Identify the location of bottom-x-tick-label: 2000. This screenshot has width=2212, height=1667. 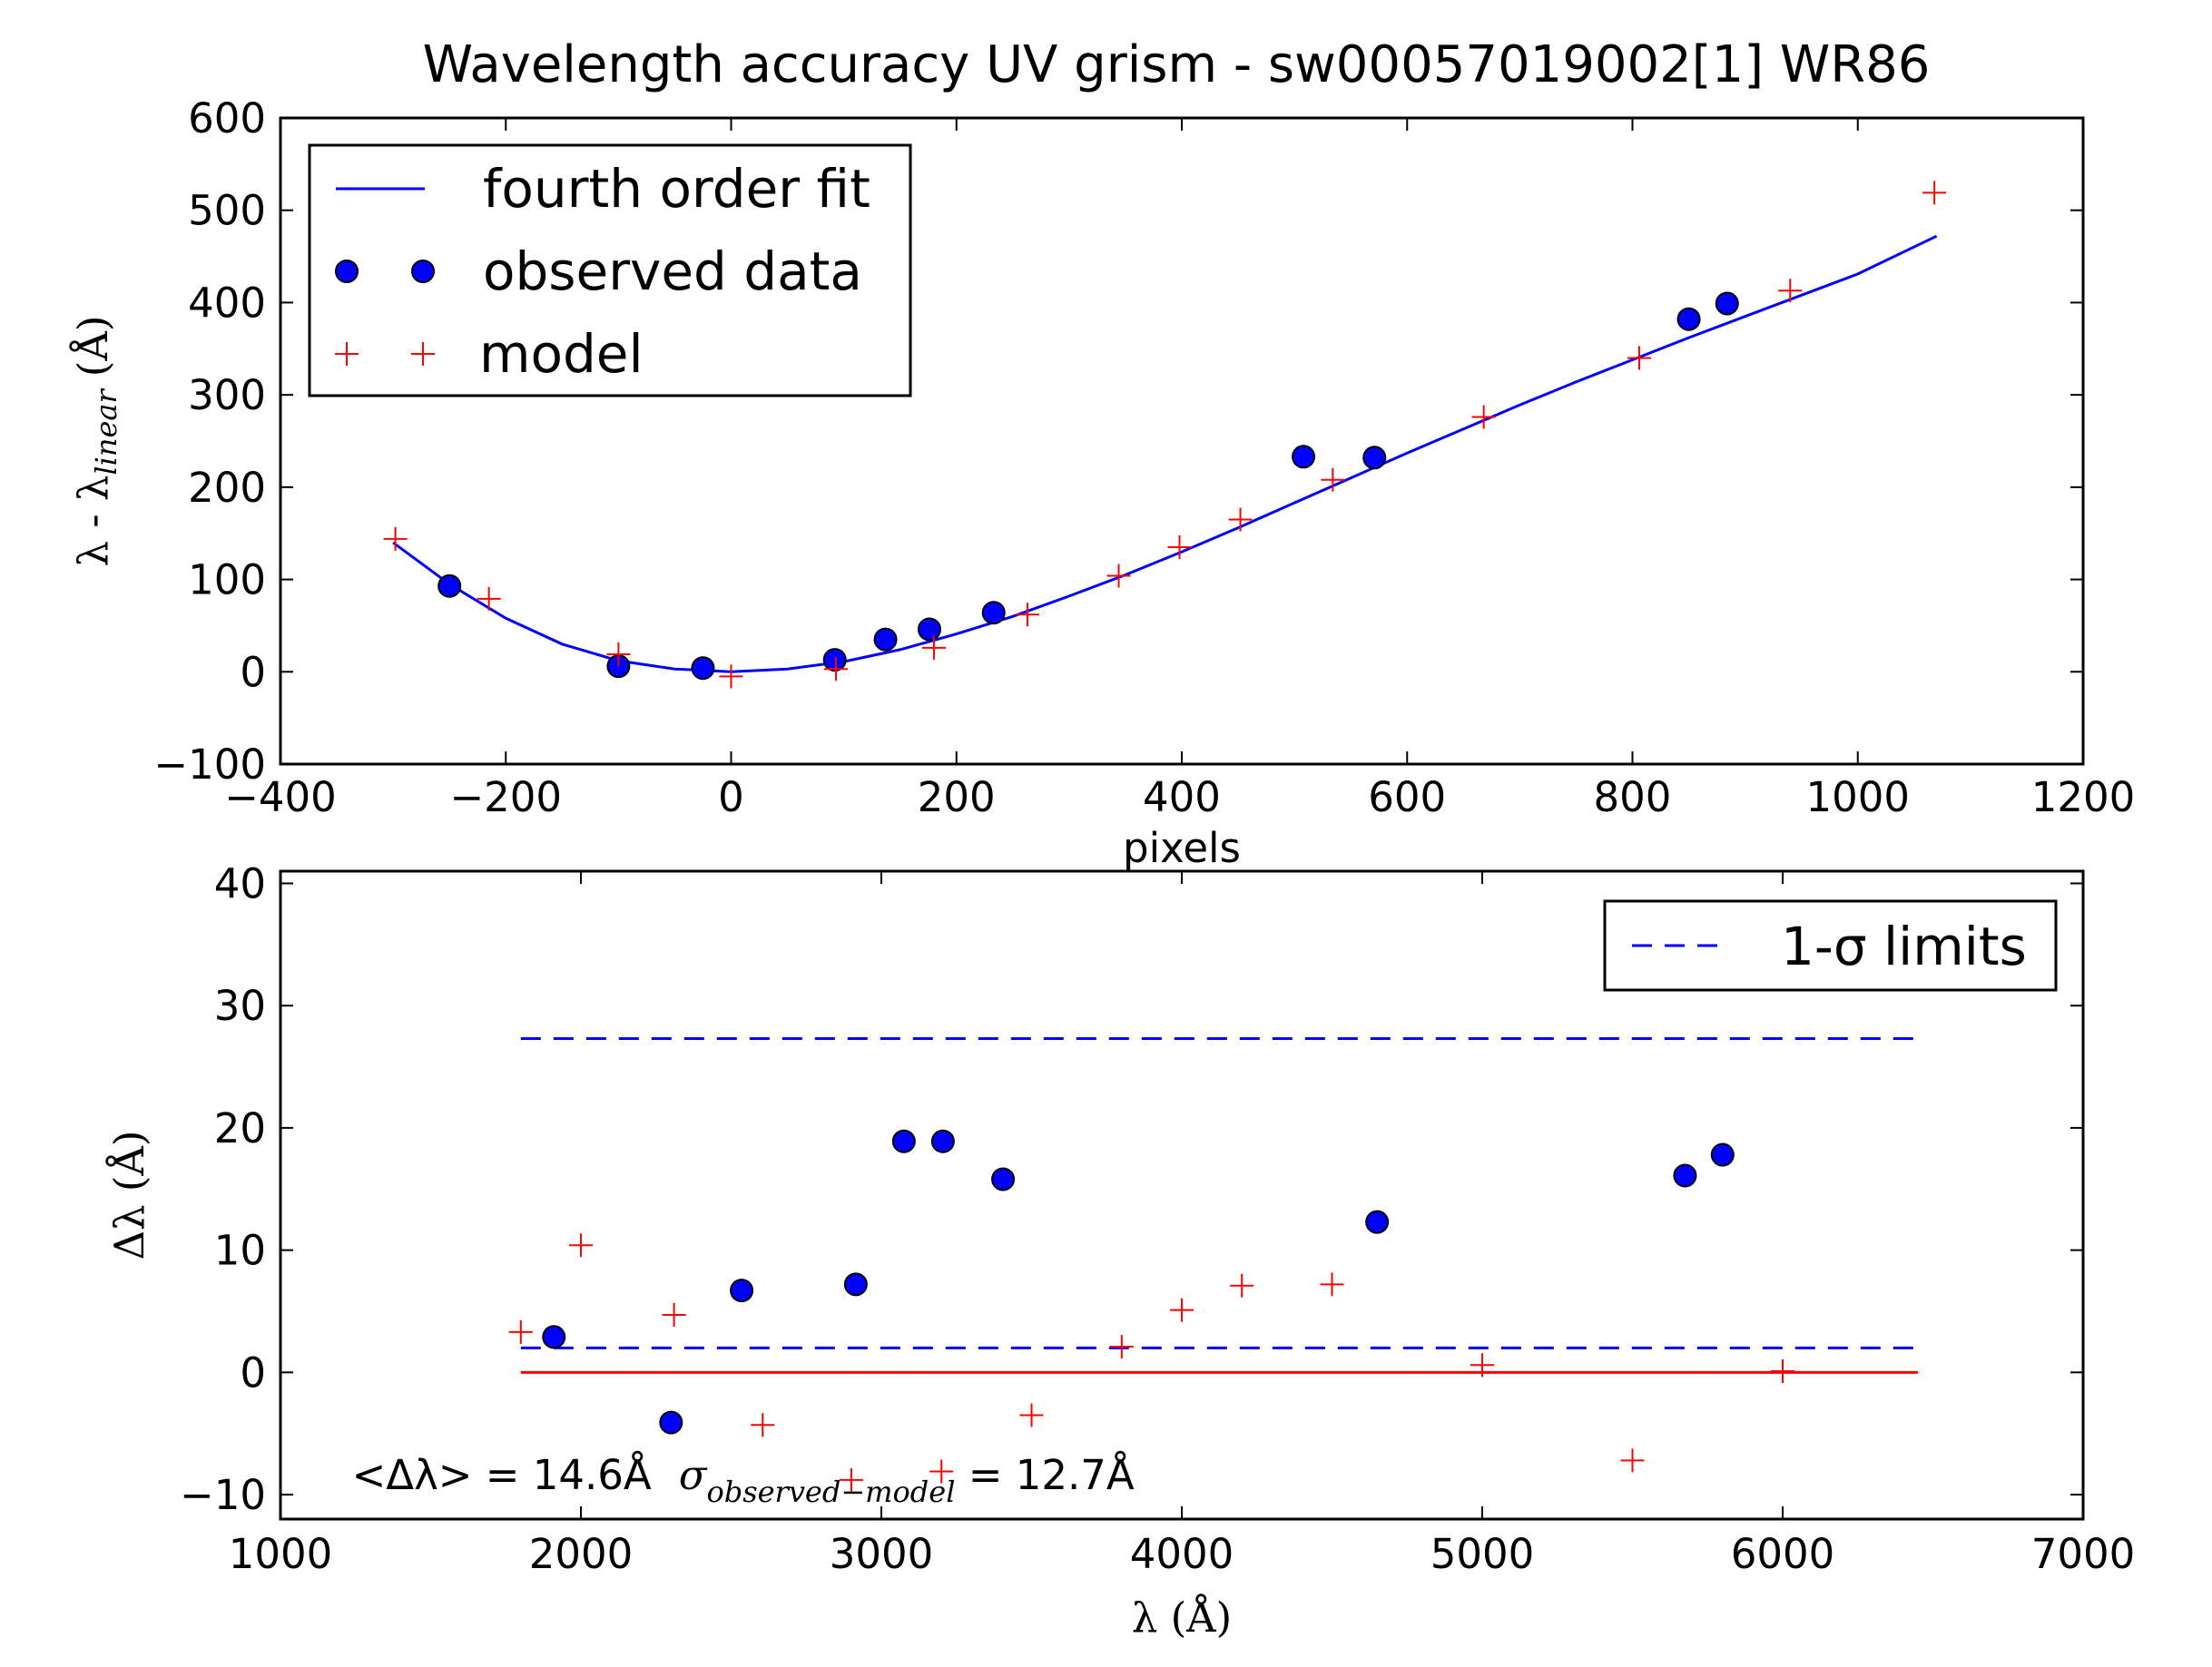
(581, 1554).